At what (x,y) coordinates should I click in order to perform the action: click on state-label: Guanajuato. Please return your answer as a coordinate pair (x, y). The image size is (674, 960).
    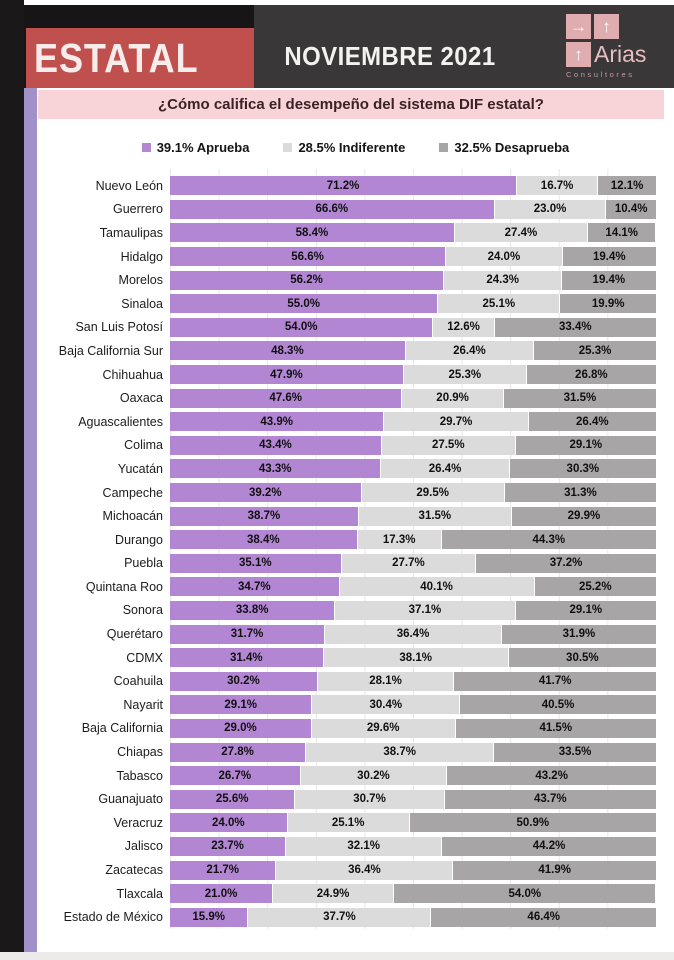
    Looking at the image, I should click on (130, 799).